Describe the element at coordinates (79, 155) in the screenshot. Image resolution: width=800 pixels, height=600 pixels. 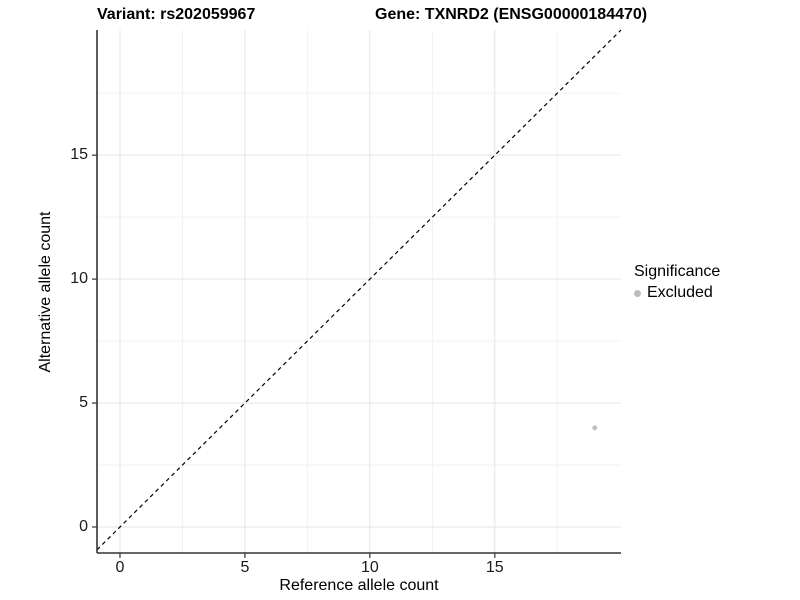
I see `y-tick-label: 15` at that location.